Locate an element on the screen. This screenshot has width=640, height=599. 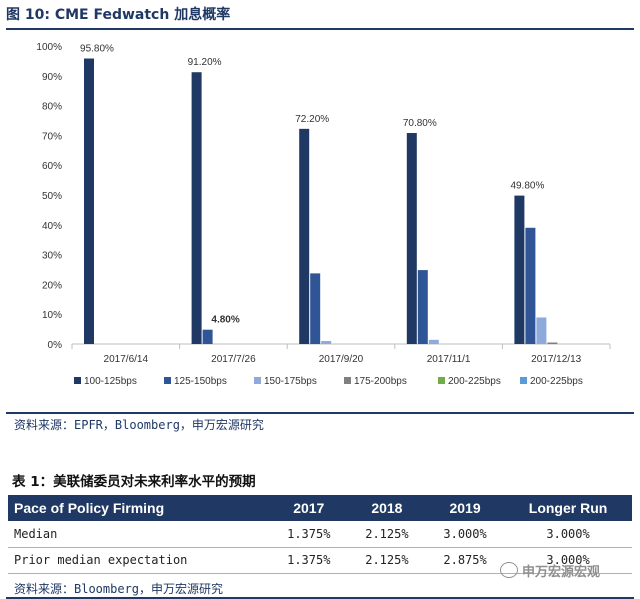
header-cell: Longer Run is located at coordinates (568, 508).